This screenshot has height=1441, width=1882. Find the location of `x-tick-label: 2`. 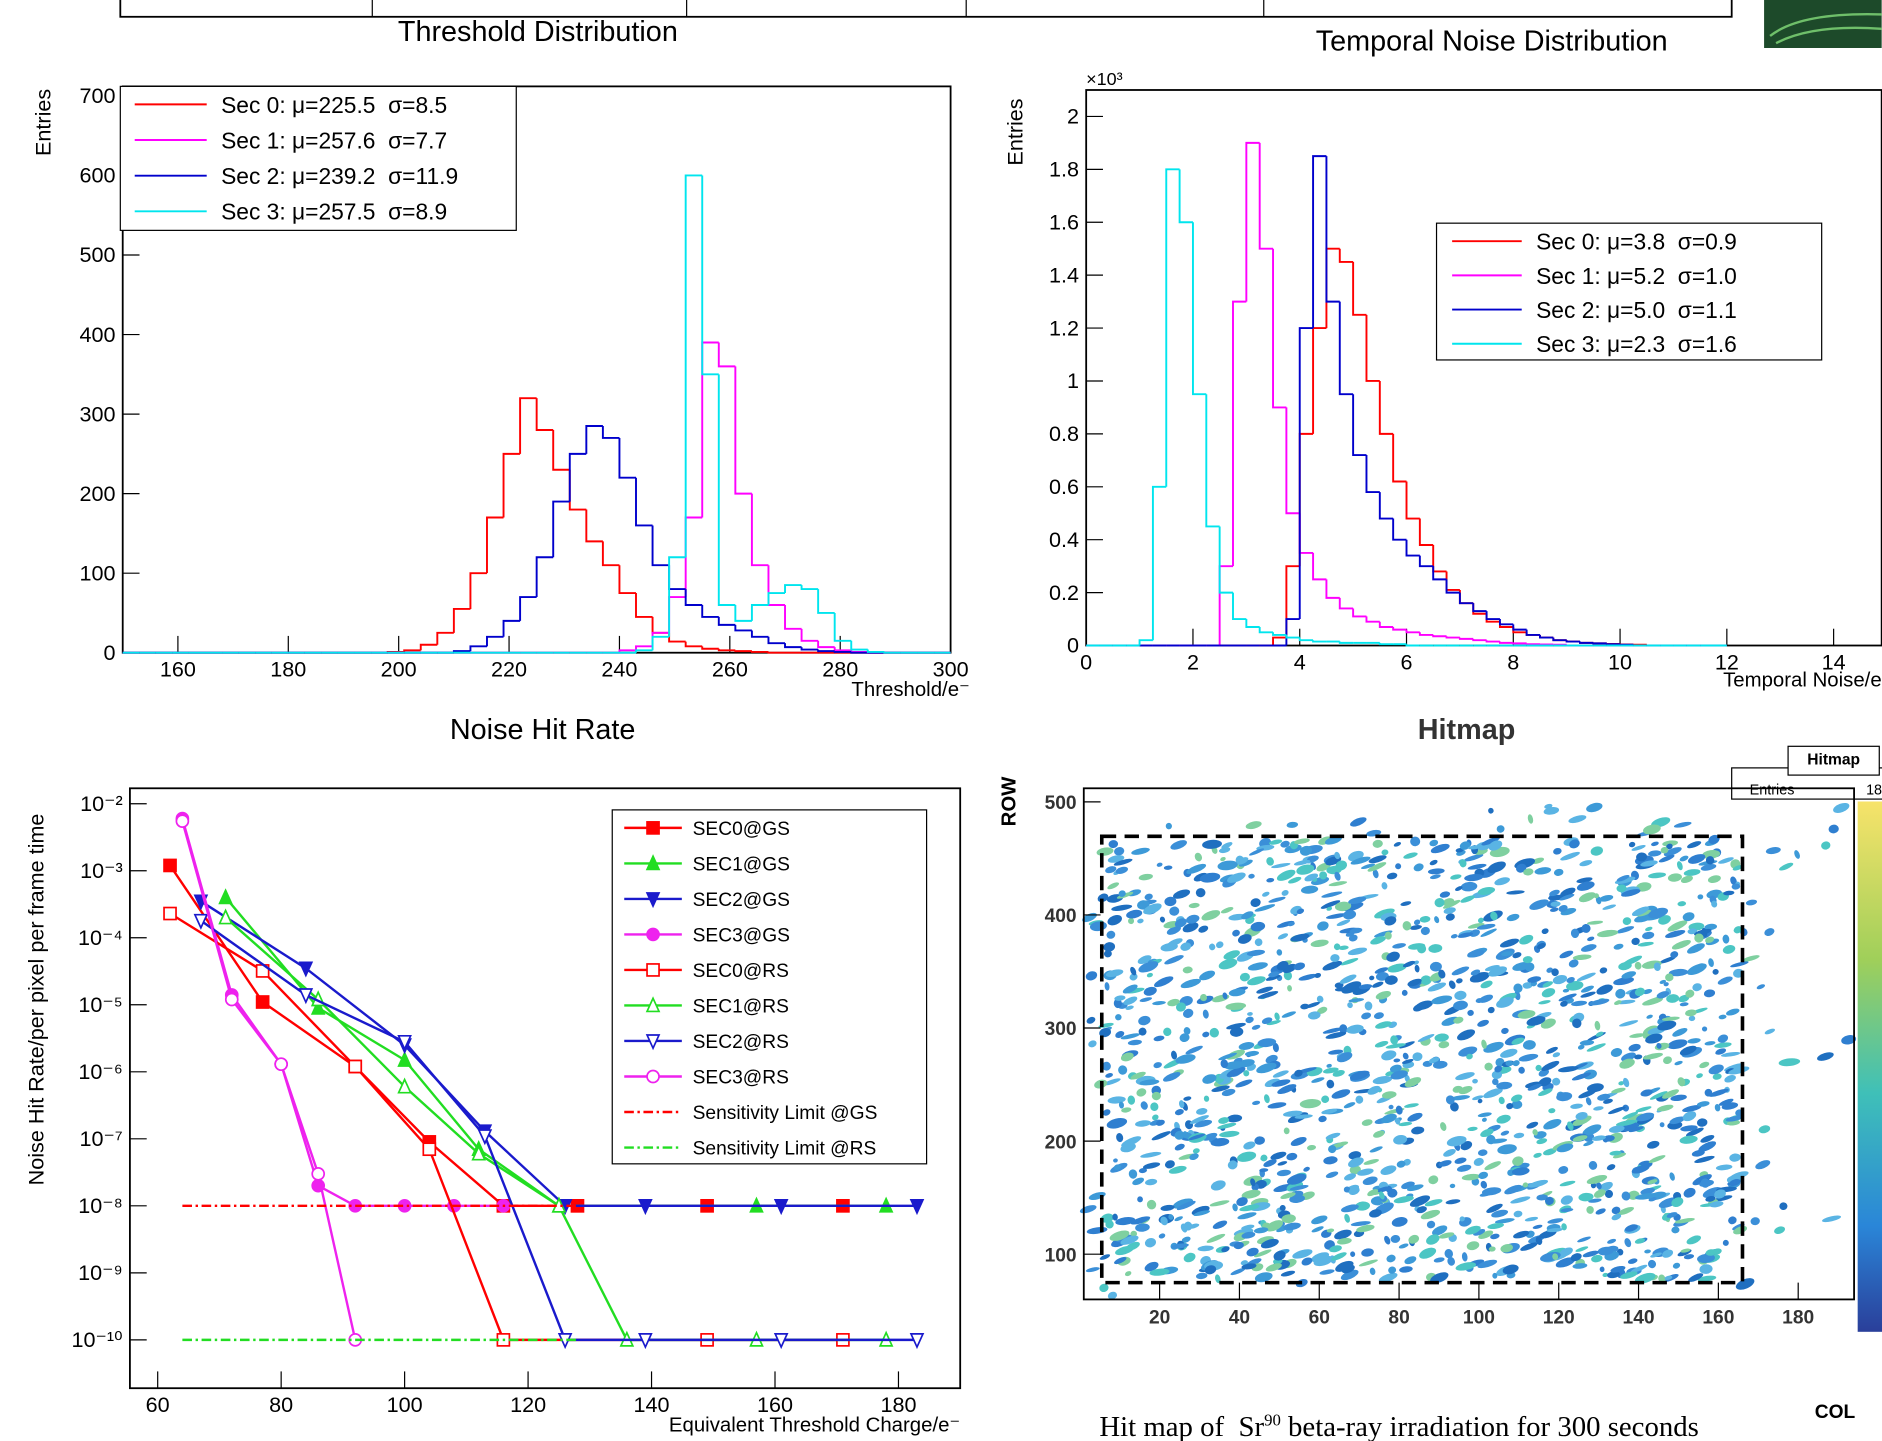

x-tick-label: 2 is located at coordinates (1193, 662).